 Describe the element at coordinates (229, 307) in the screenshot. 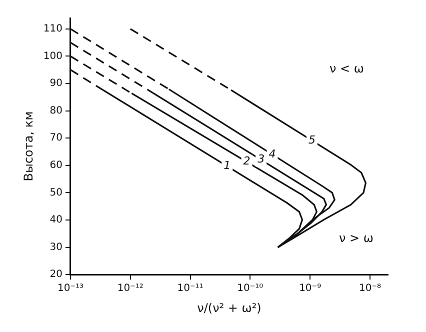

I see `x-axis-title: ν/(ν² + ω²)` at that location.